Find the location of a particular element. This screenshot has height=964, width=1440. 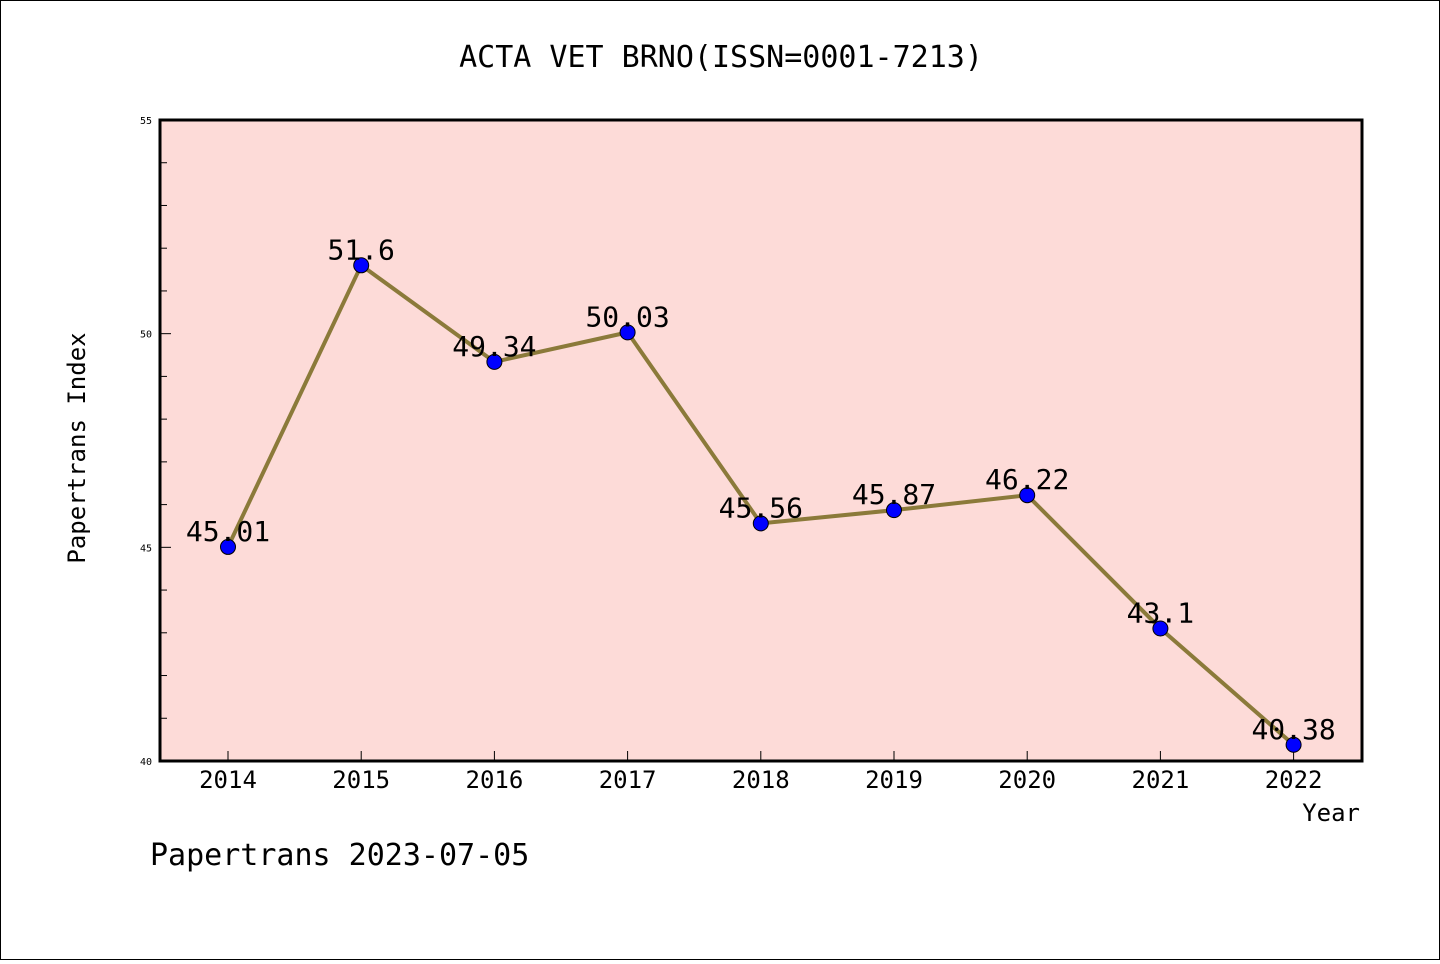

data-label: 40.38 is located at coordinates (1293, 729).